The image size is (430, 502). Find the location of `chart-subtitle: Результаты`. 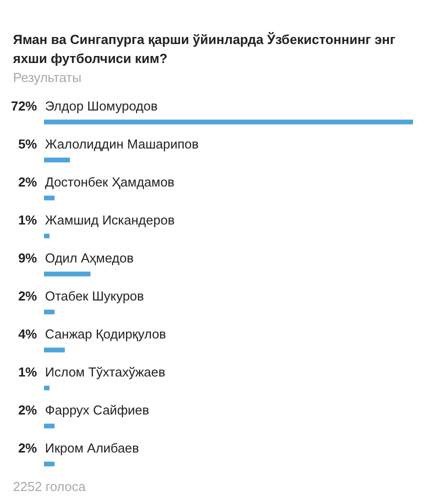

chart-subtitle: Результаты is located at coordinates (47, 78).